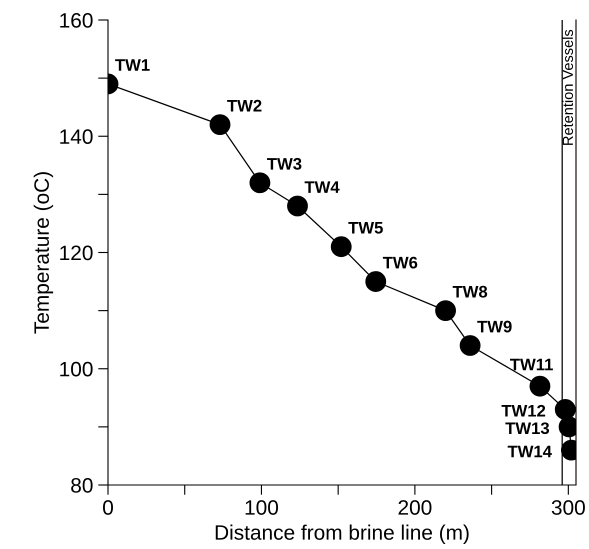 The height and width of the screenshot is (549, 589). I want to click on annotation: TW11, so click(531, 364).